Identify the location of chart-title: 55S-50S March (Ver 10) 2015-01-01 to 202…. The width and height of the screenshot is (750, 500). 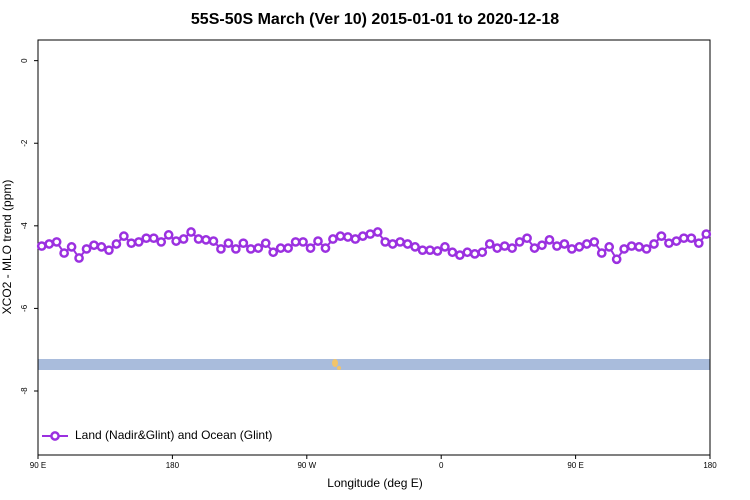
(375, 19).